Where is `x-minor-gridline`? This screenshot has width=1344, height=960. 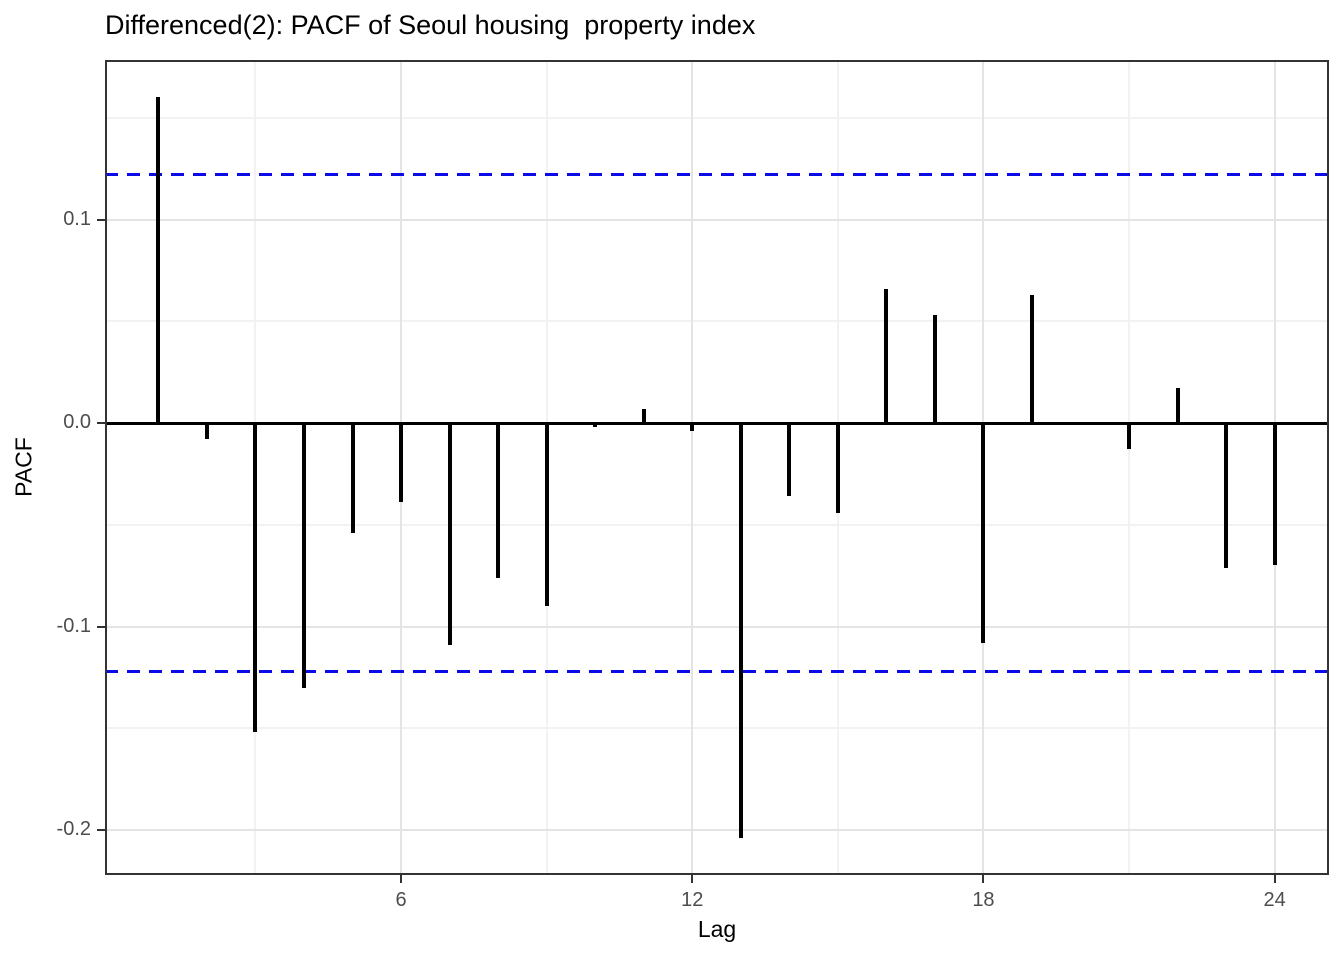 x-minor-gridline is located at coordinates (1129, 467).